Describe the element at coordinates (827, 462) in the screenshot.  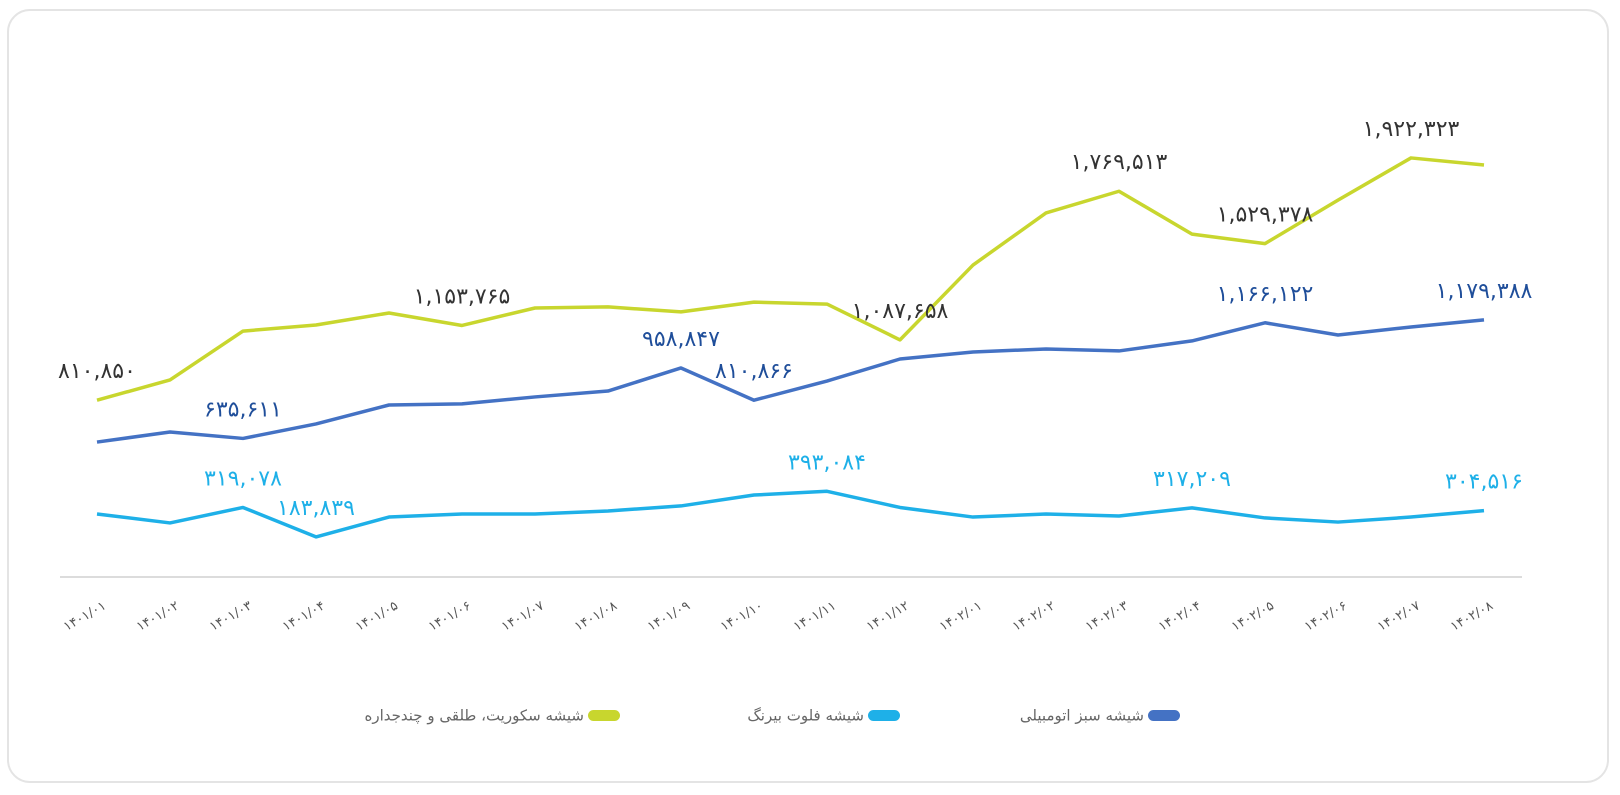
I see `data-label: ۳۹۳,۰۸۴` at that location.